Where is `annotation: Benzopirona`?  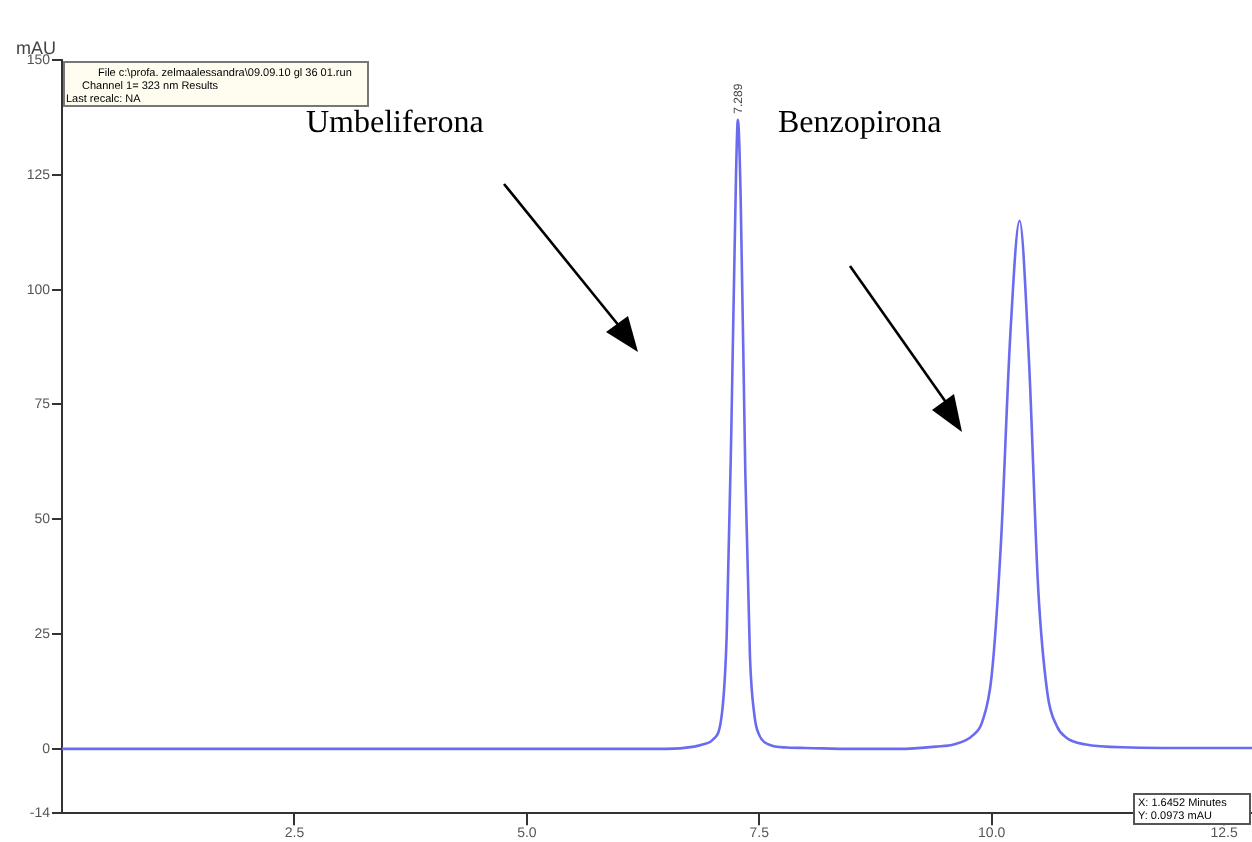 annotation: Benzopirona is located at coordinates (860, 123).